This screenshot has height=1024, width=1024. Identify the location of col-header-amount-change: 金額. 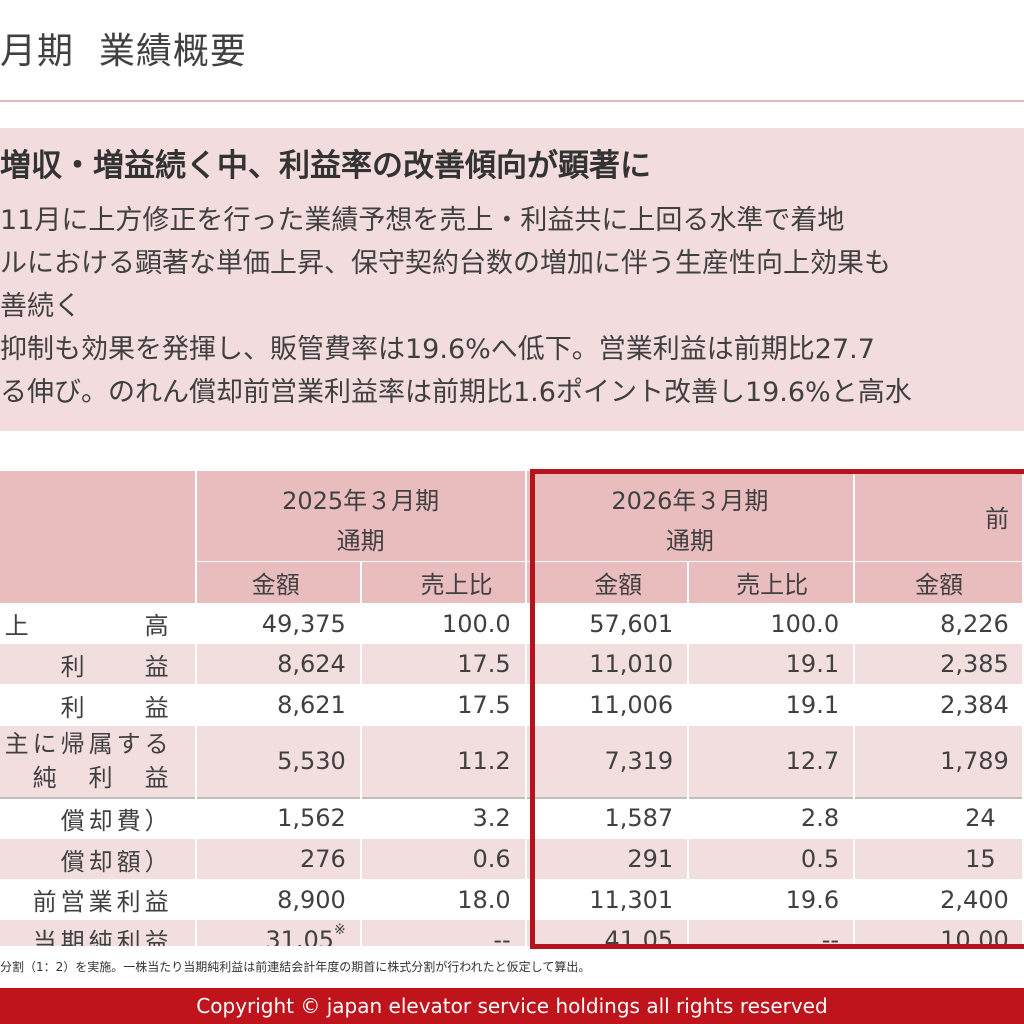
(939, 582).